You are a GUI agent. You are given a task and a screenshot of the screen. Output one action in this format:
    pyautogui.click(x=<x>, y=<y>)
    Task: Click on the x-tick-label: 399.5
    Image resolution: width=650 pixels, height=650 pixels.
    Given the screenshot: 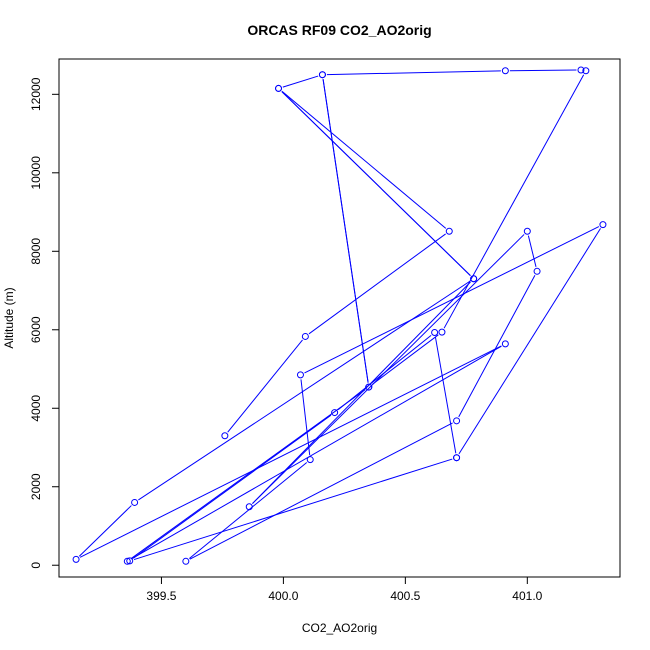 What is the action you would take?
    pyautogui.click(x=161, y=596)
    